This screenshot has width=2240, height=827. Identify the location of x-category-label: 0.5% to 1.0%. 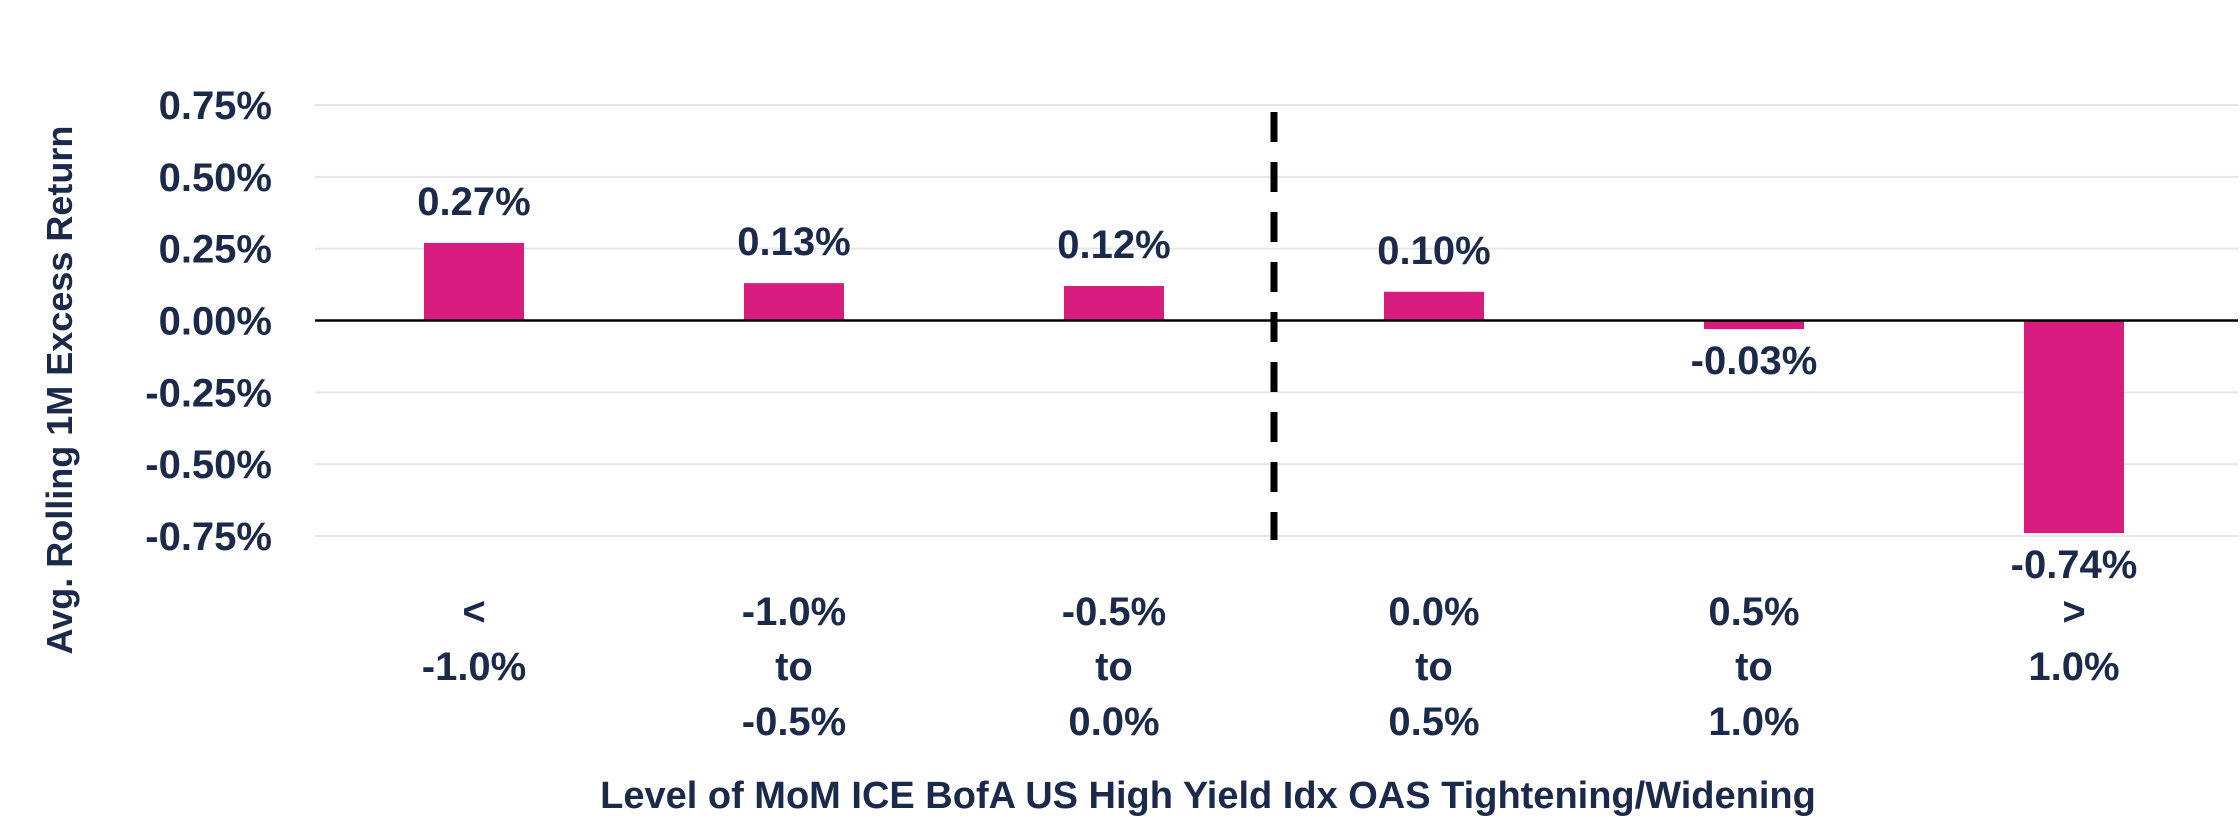
(1753, 667).